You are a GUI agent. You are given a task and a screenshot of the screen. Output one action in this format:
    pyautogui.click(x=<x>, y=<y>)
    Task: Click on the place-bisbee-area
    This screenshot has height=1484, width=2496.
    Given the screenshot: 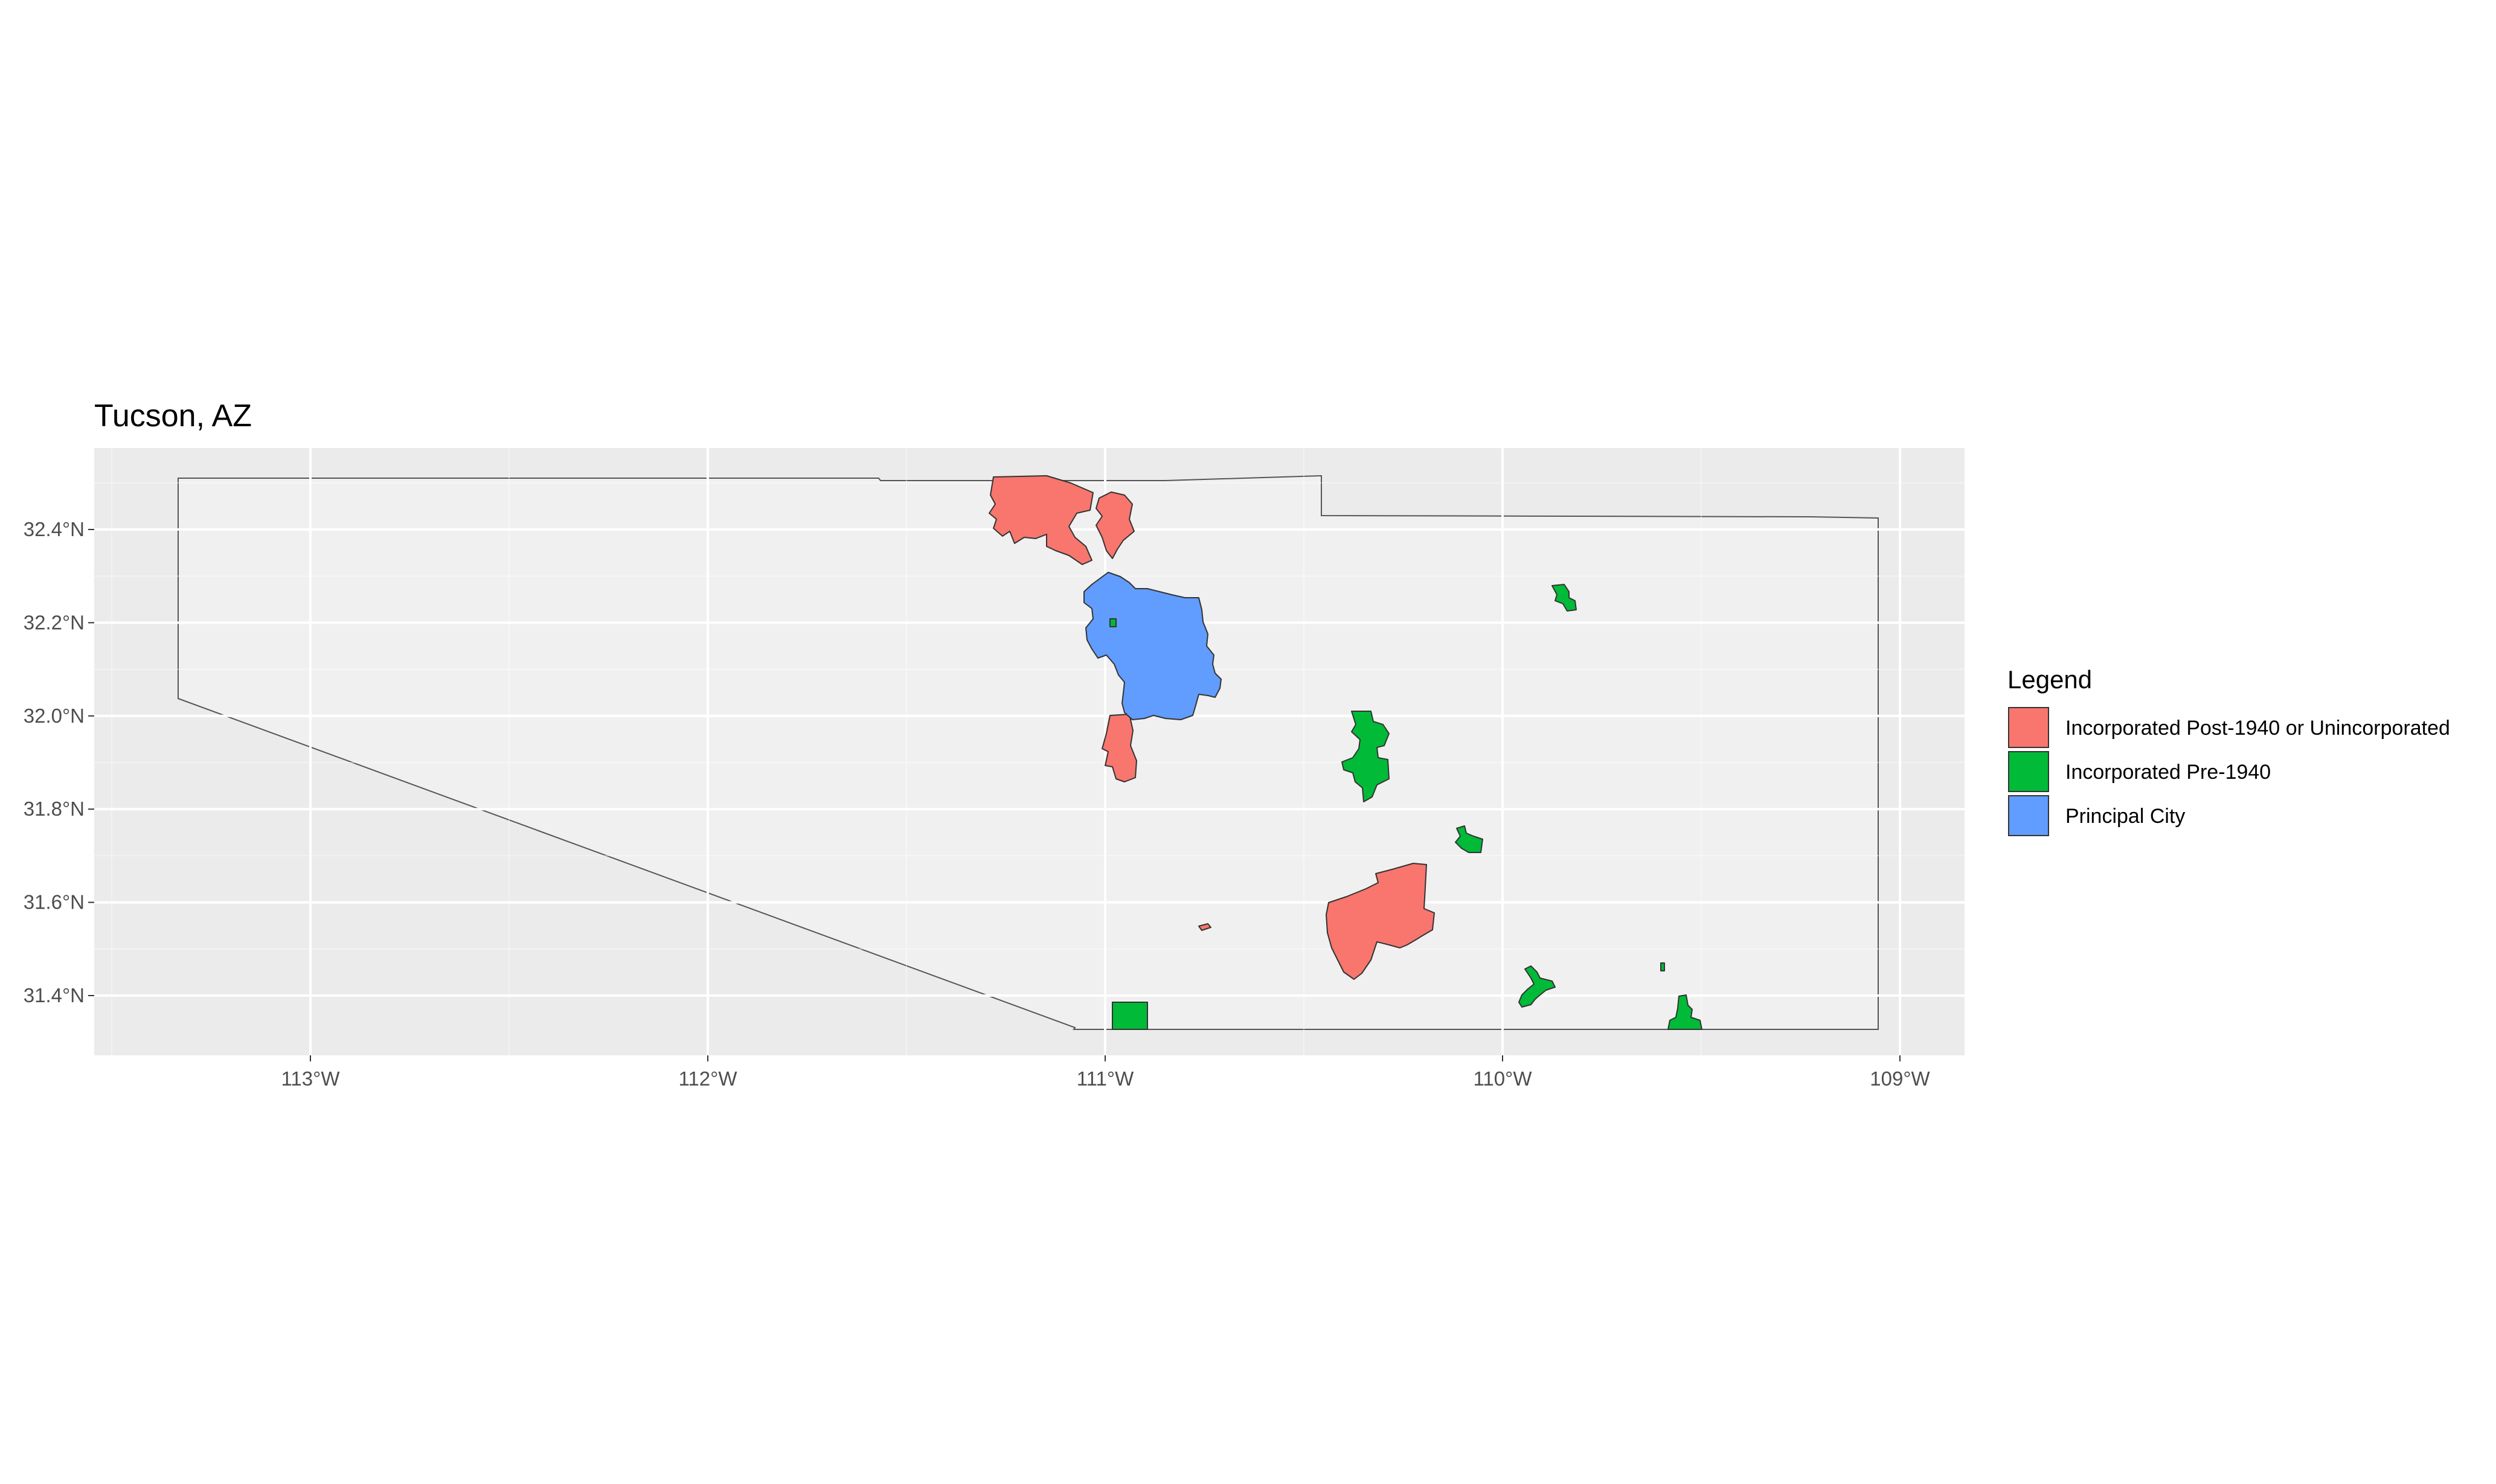 What is the action you would take?
    pyautogui.click(x=1537, y=987)
    